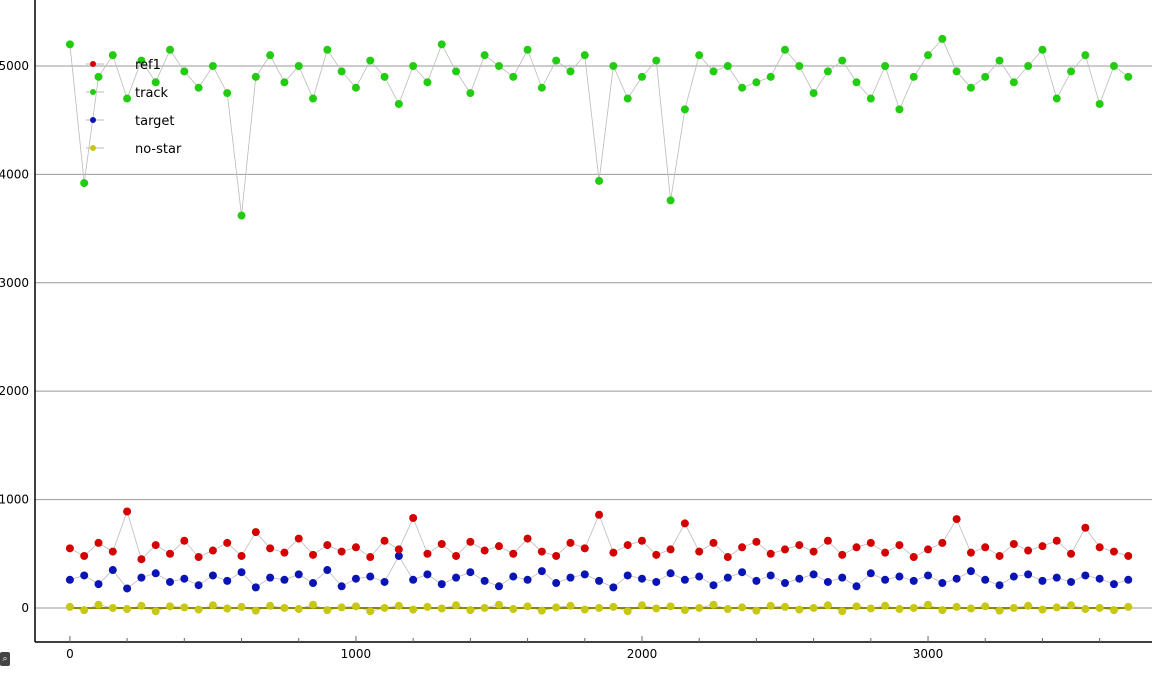 Image resolution: width=1152 pixels, height=674 pixels. I want to click on y-tick-label: 2000, so click(14, 391).